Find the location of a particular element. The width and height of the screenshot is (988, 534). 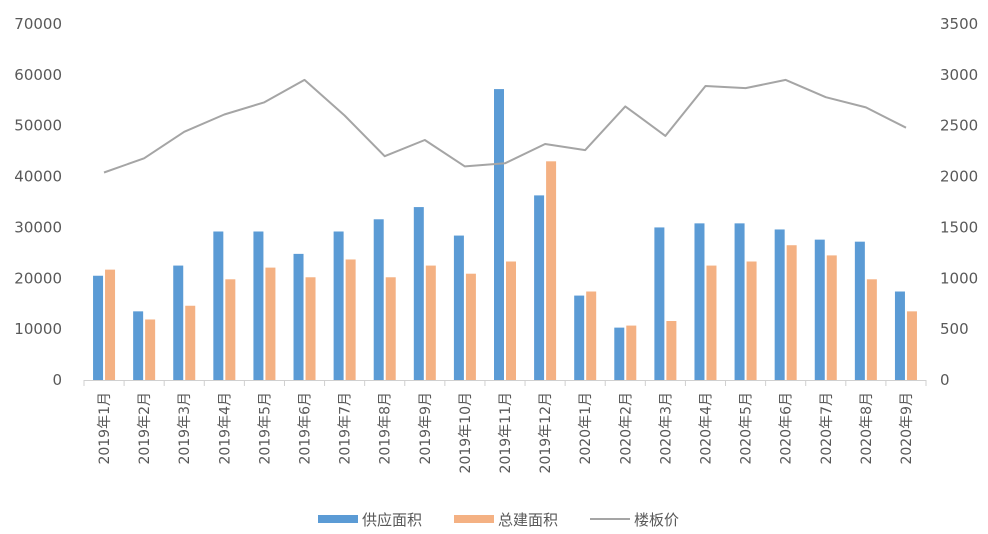

x-tick-label: 2020年9月 is located at coordinates (907, 428).